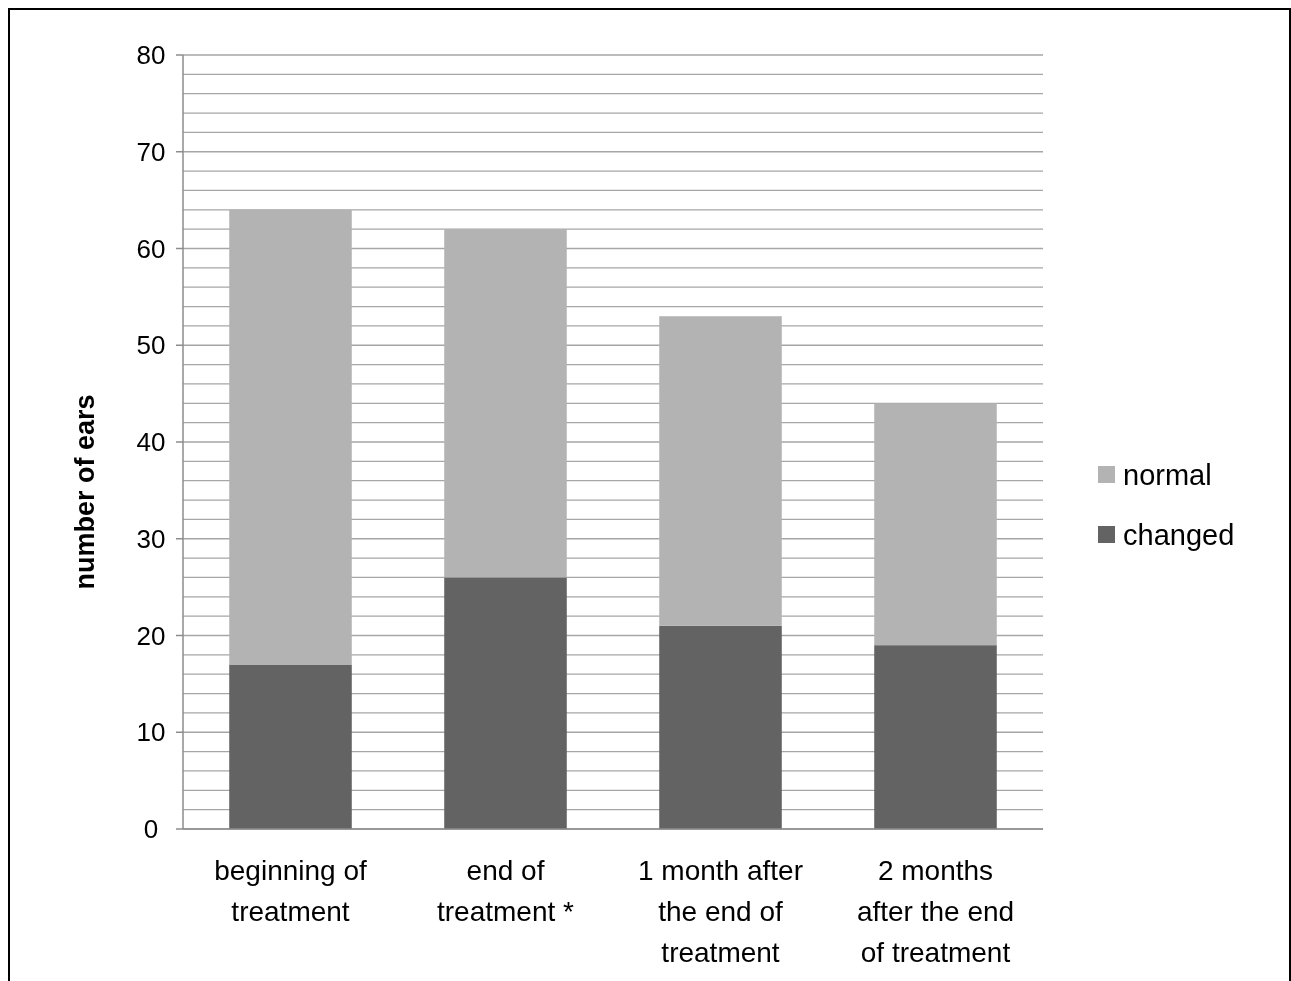 This screenshot has width=1291, height=981. What do you see at coordinates (151, 538) in the screenshot?
I see `y-tick-label: 30` at bounding box center [151, 538].